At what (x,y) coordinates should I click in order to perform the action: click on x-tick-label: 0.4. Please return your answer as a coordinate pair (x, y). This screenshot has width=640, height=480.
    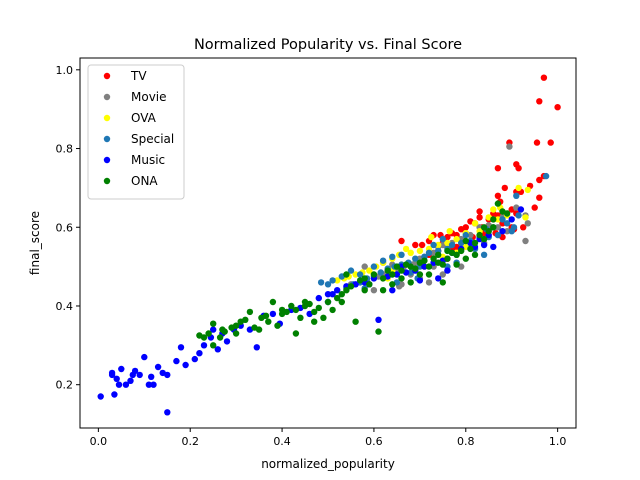
    Looking at the image, I should click on (282, 441).